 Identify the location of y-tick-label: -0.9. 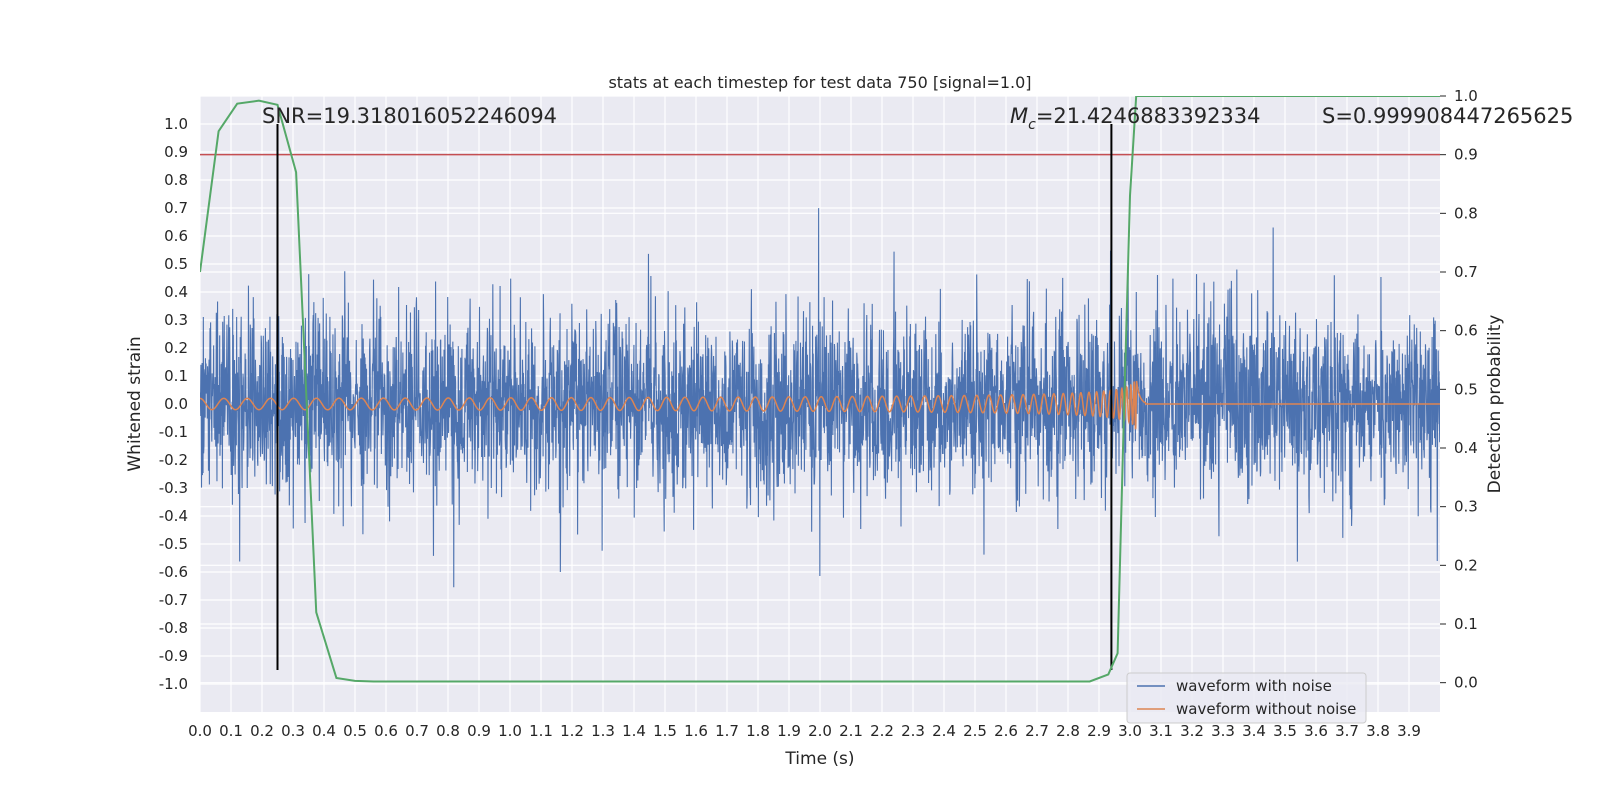
(173, 656).